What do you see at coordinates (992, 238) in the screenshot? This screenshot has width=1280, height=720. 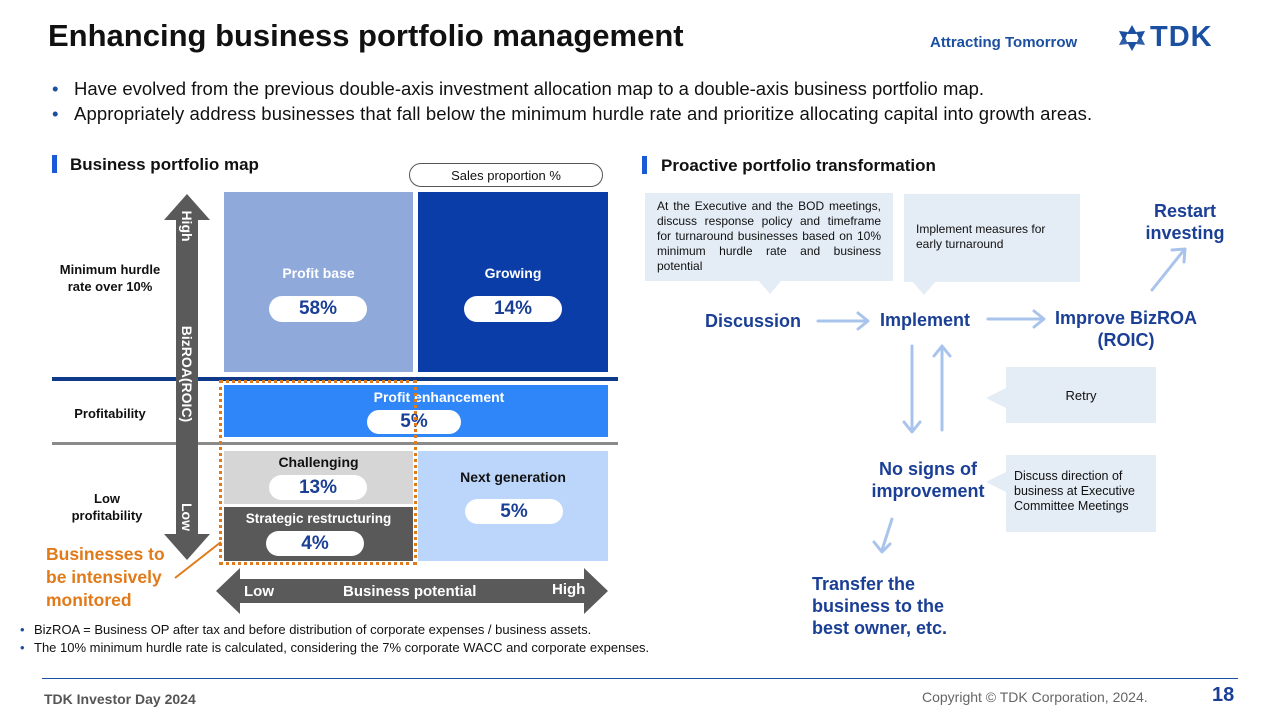 I see `implement-box: Implement measures for early turnaround` at bounding box center [992, 238].